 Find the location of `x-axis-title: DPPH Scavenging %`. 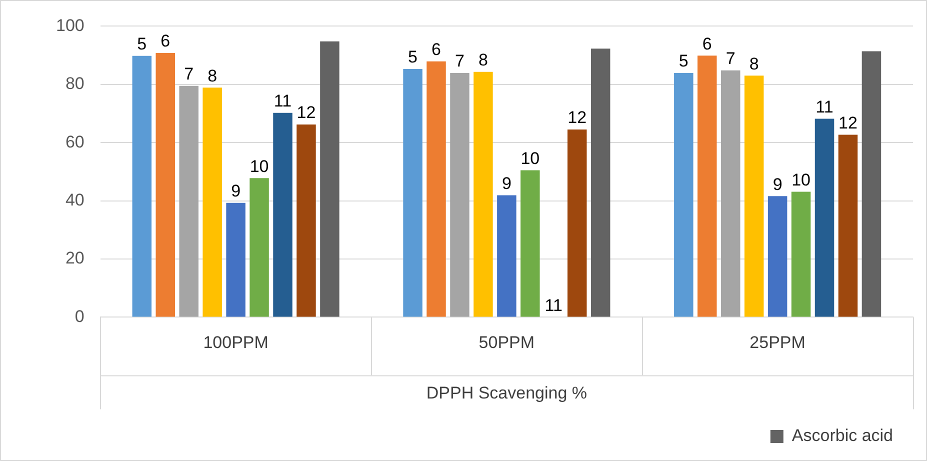

x-axis-title: DPPH Scavenging % is located at coordinates (506, 392).